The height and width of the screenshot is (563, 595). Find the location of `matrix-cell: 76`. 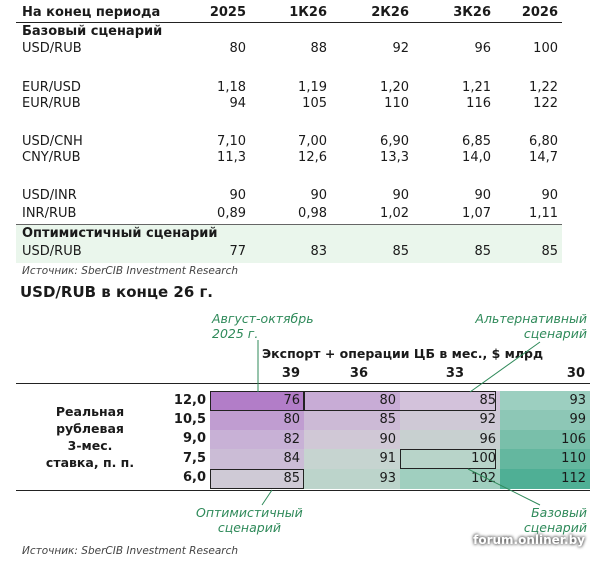

matrix-cell: 76 is located at coordinates (257, 401).